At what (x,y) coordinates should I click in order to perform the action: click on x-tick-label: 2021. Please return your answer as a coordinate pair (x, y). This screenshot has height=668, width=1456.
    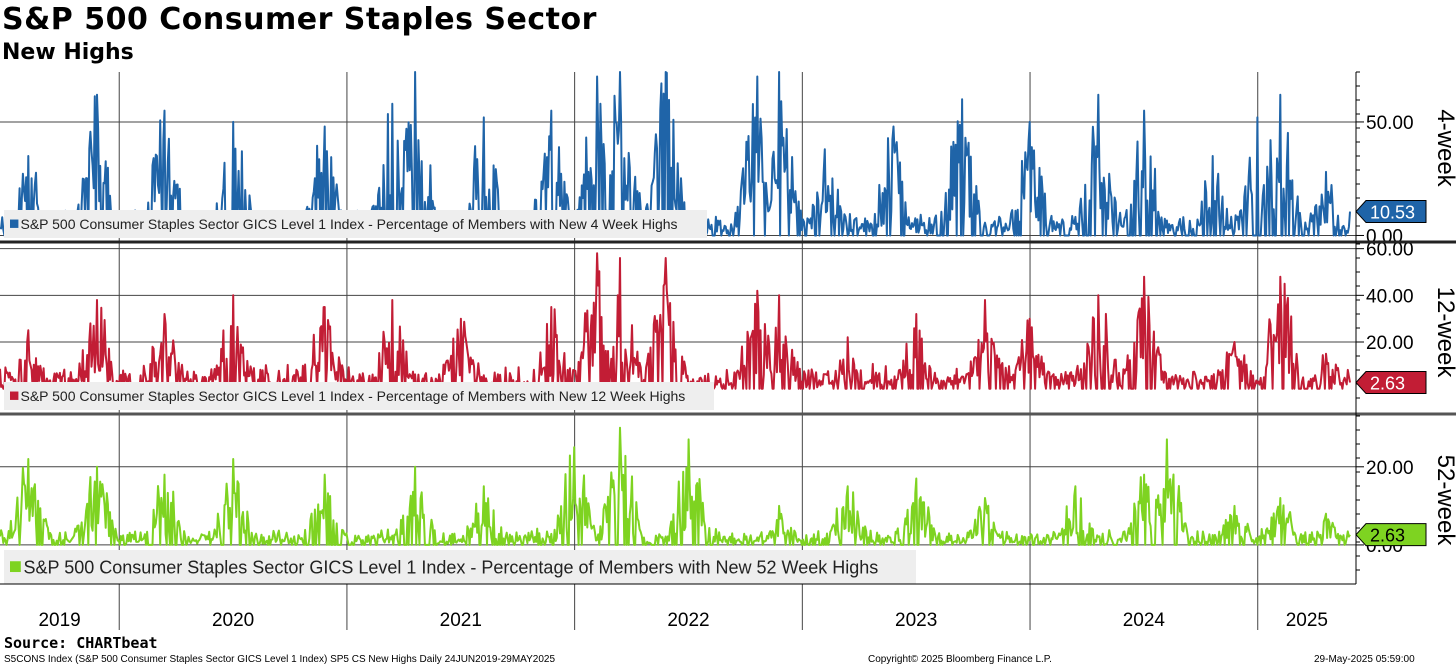
    Looking at the image, I should click on (461, 620).